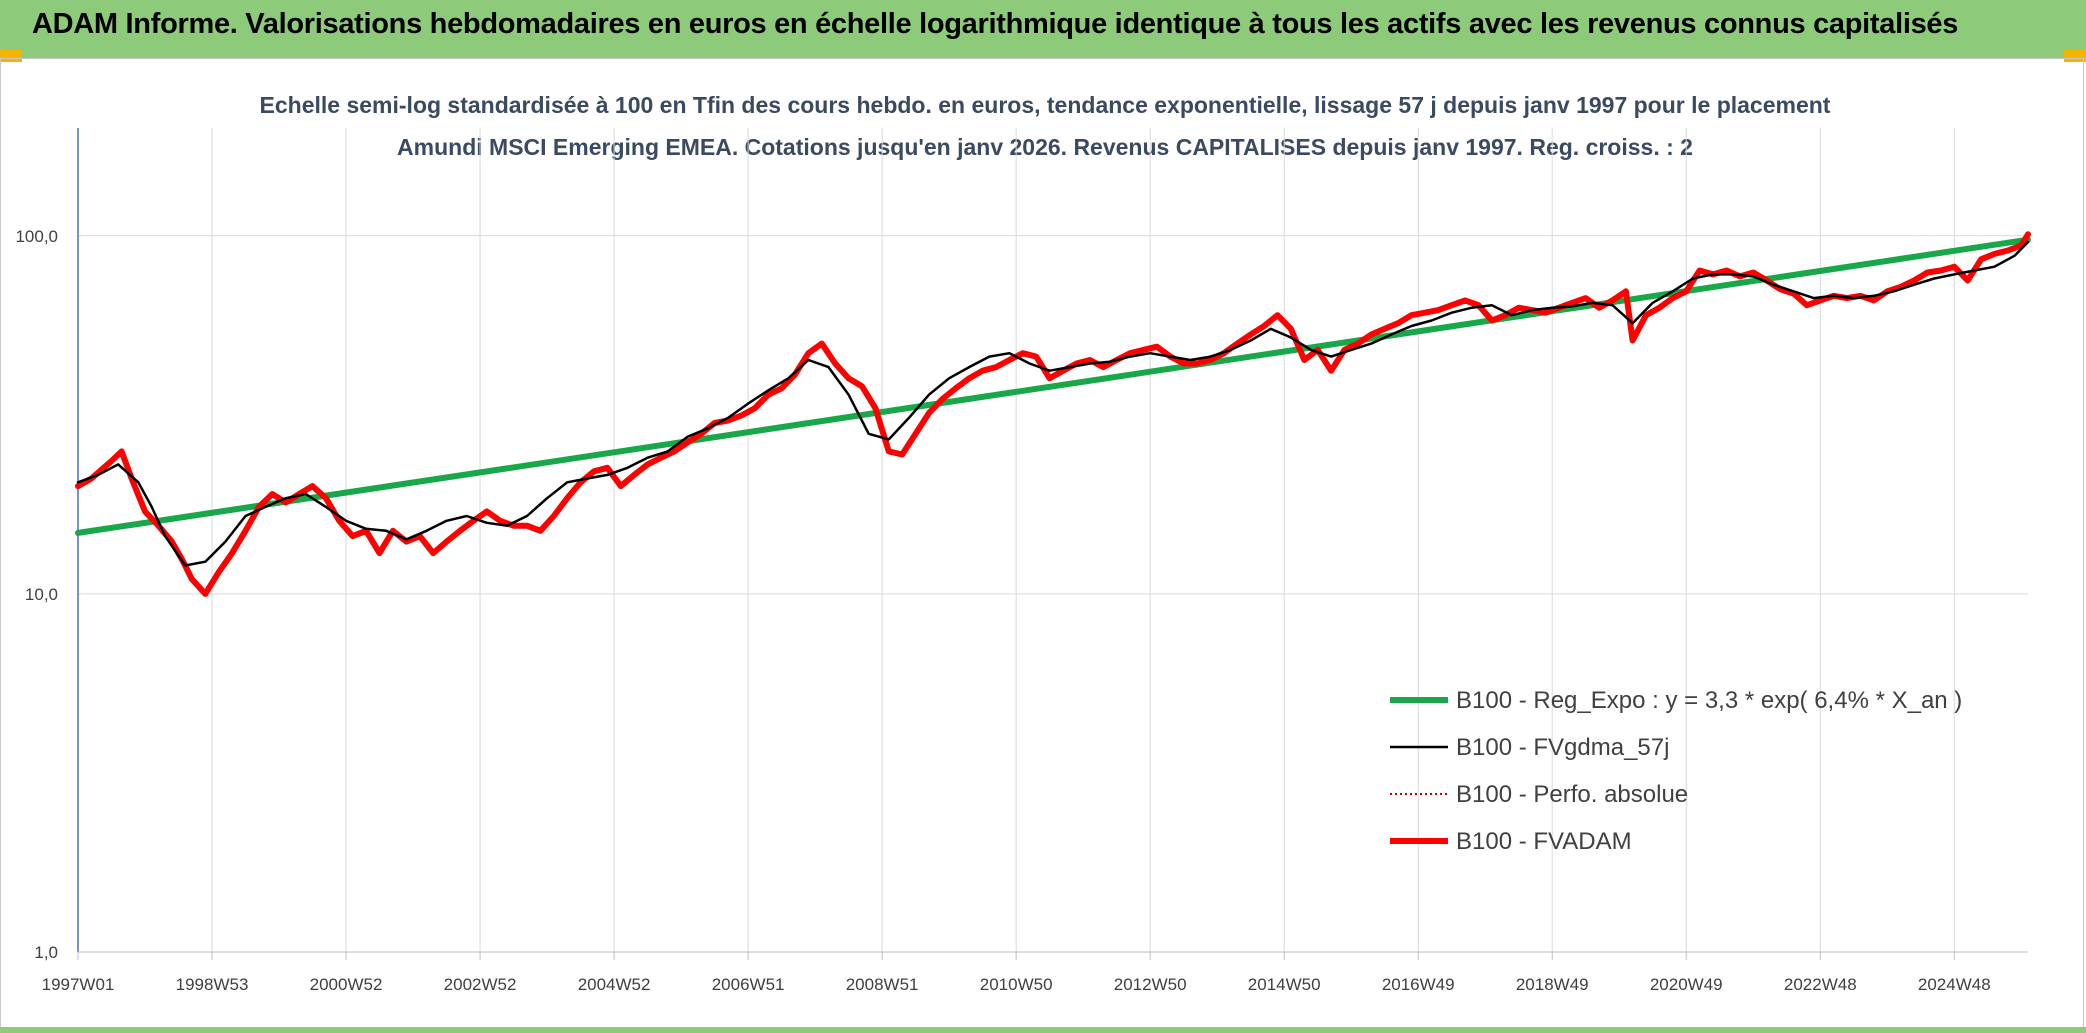 This screenshot has height=1033, width=2086. What do you see at coordinates (2075, 56) in the screenshot?
I see `corner-mark-right` at bounding box center [2075, 56].